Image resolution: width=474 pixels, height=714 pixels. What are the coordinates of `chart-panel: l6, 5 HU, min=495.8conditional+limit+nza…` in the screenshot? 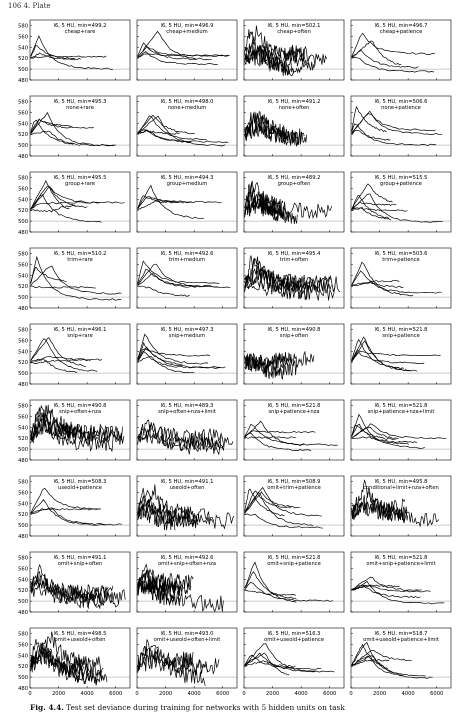 It's located at (401, 506).